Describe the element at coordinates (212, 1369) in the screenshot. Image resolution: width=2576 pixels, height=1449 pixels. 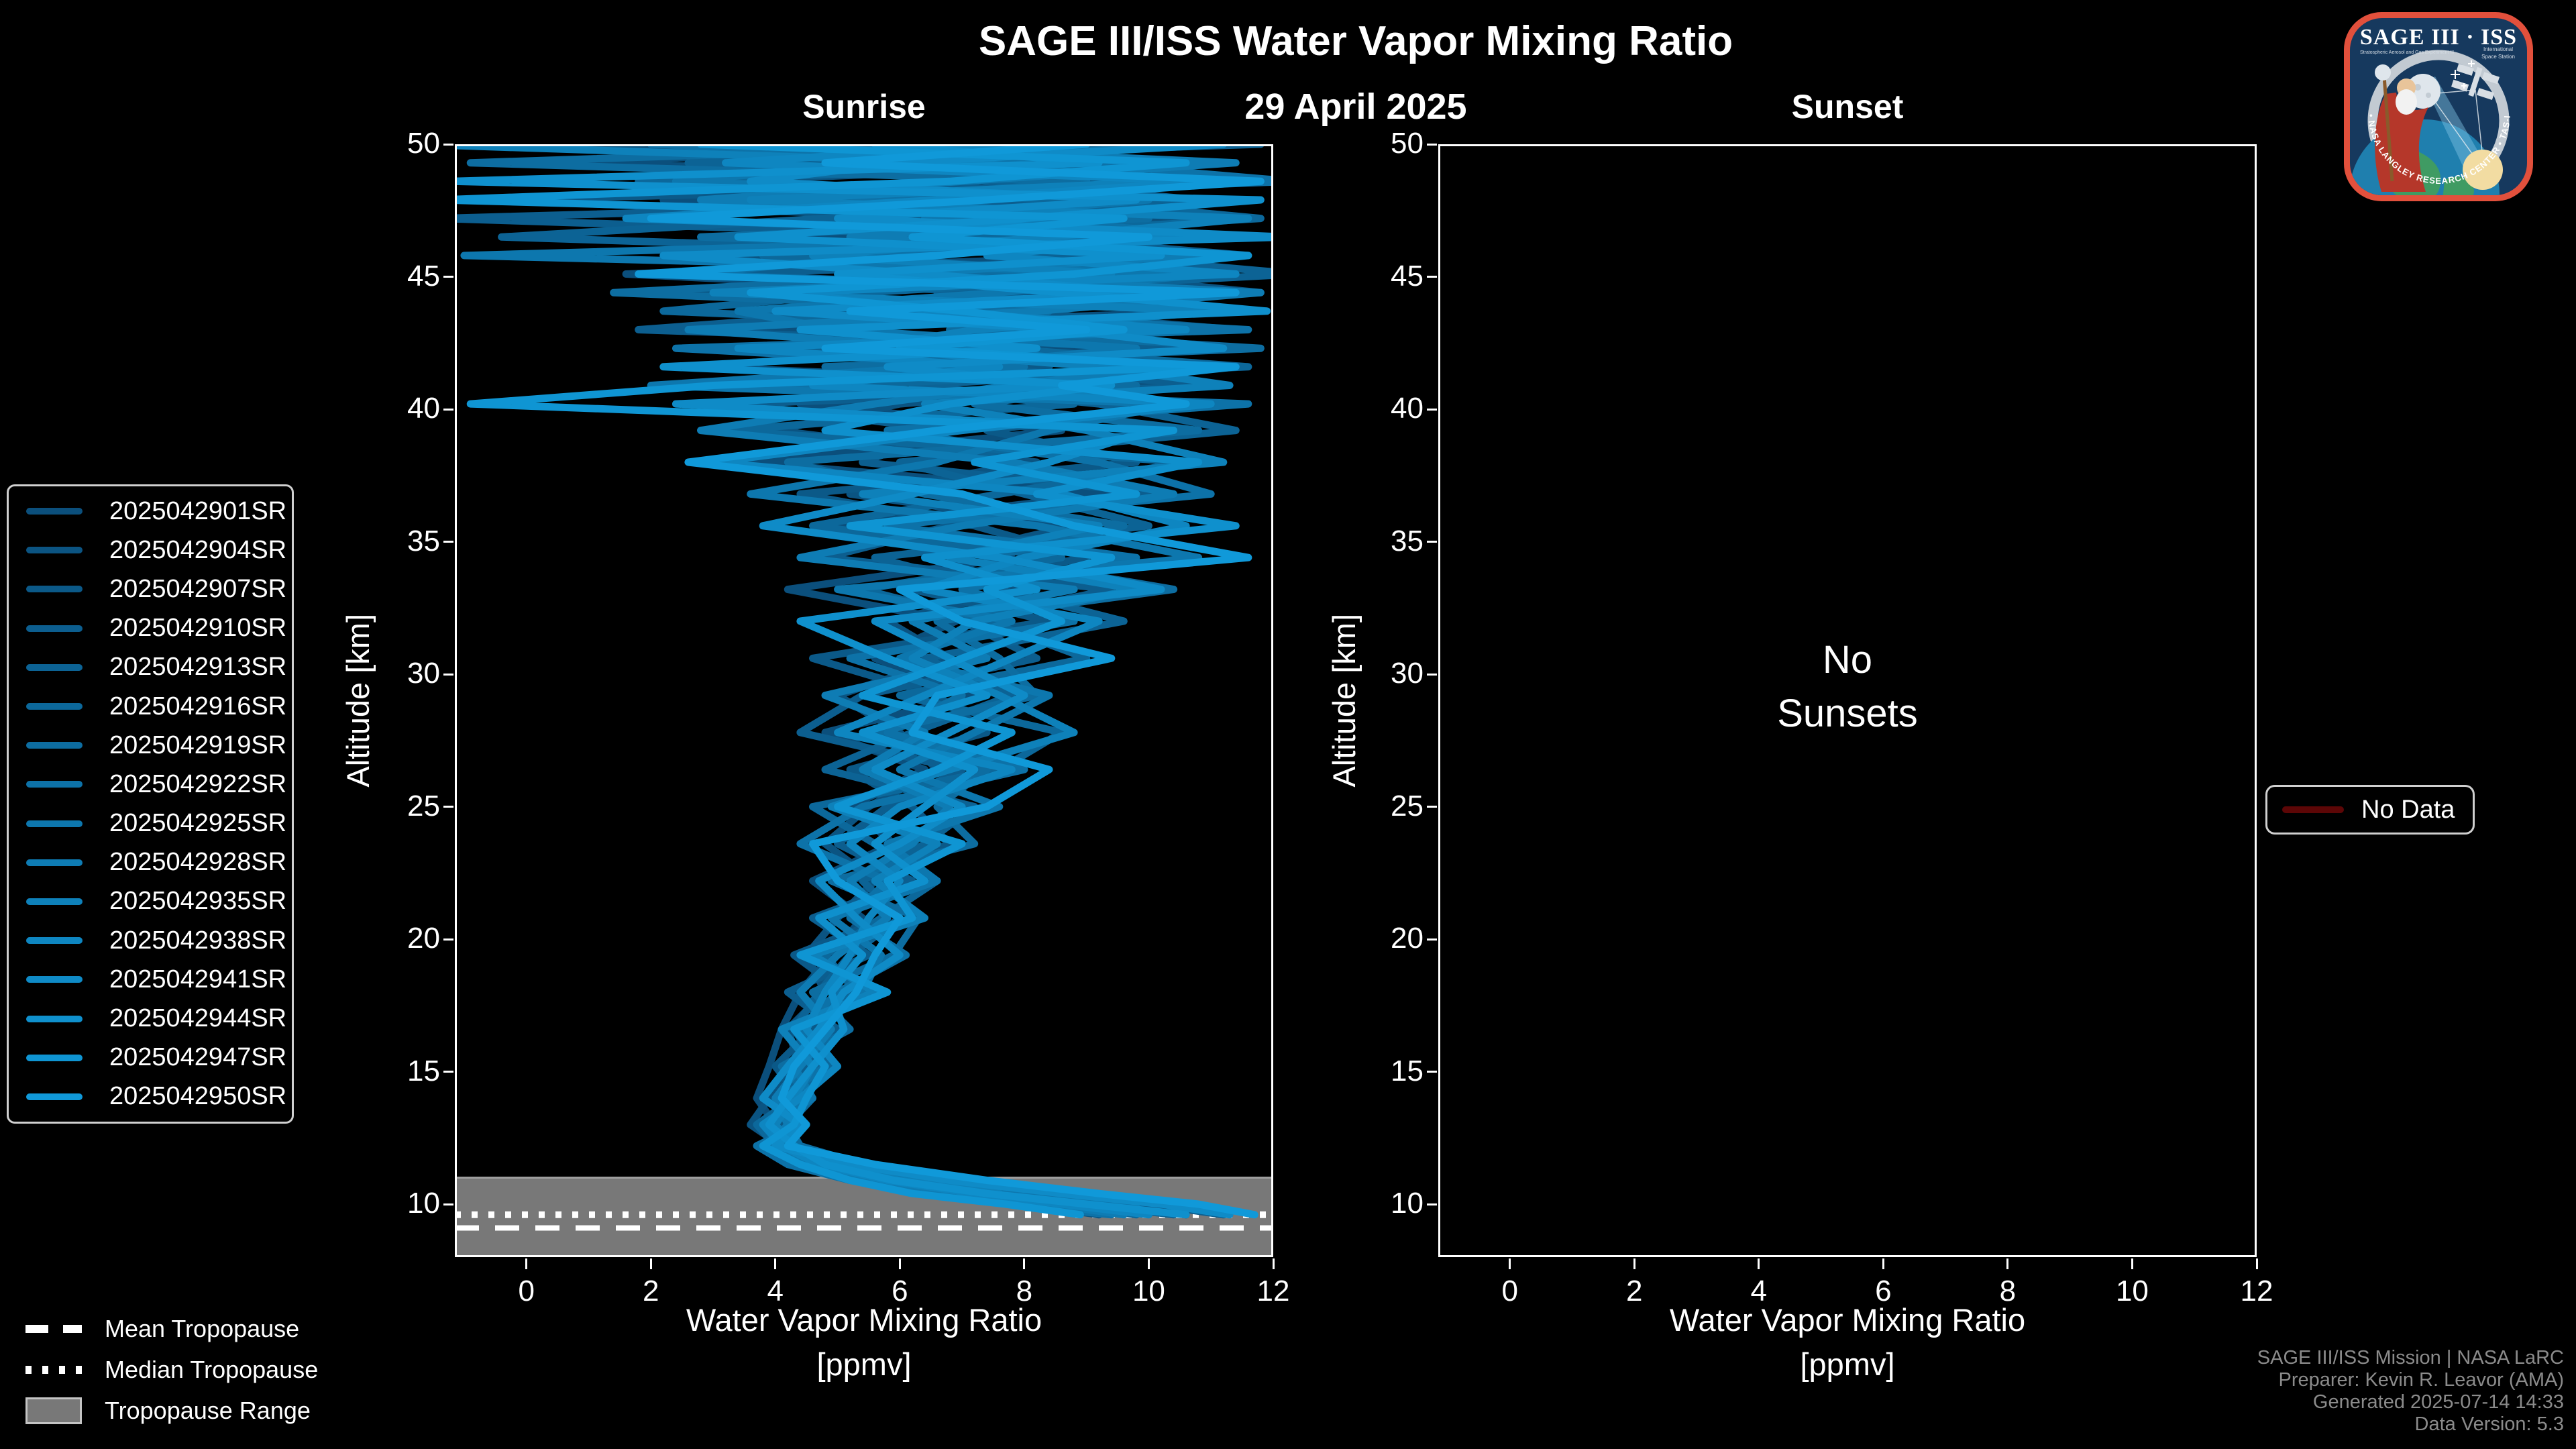
I see `median-tropopause-label: Median Tropopause` at that location.